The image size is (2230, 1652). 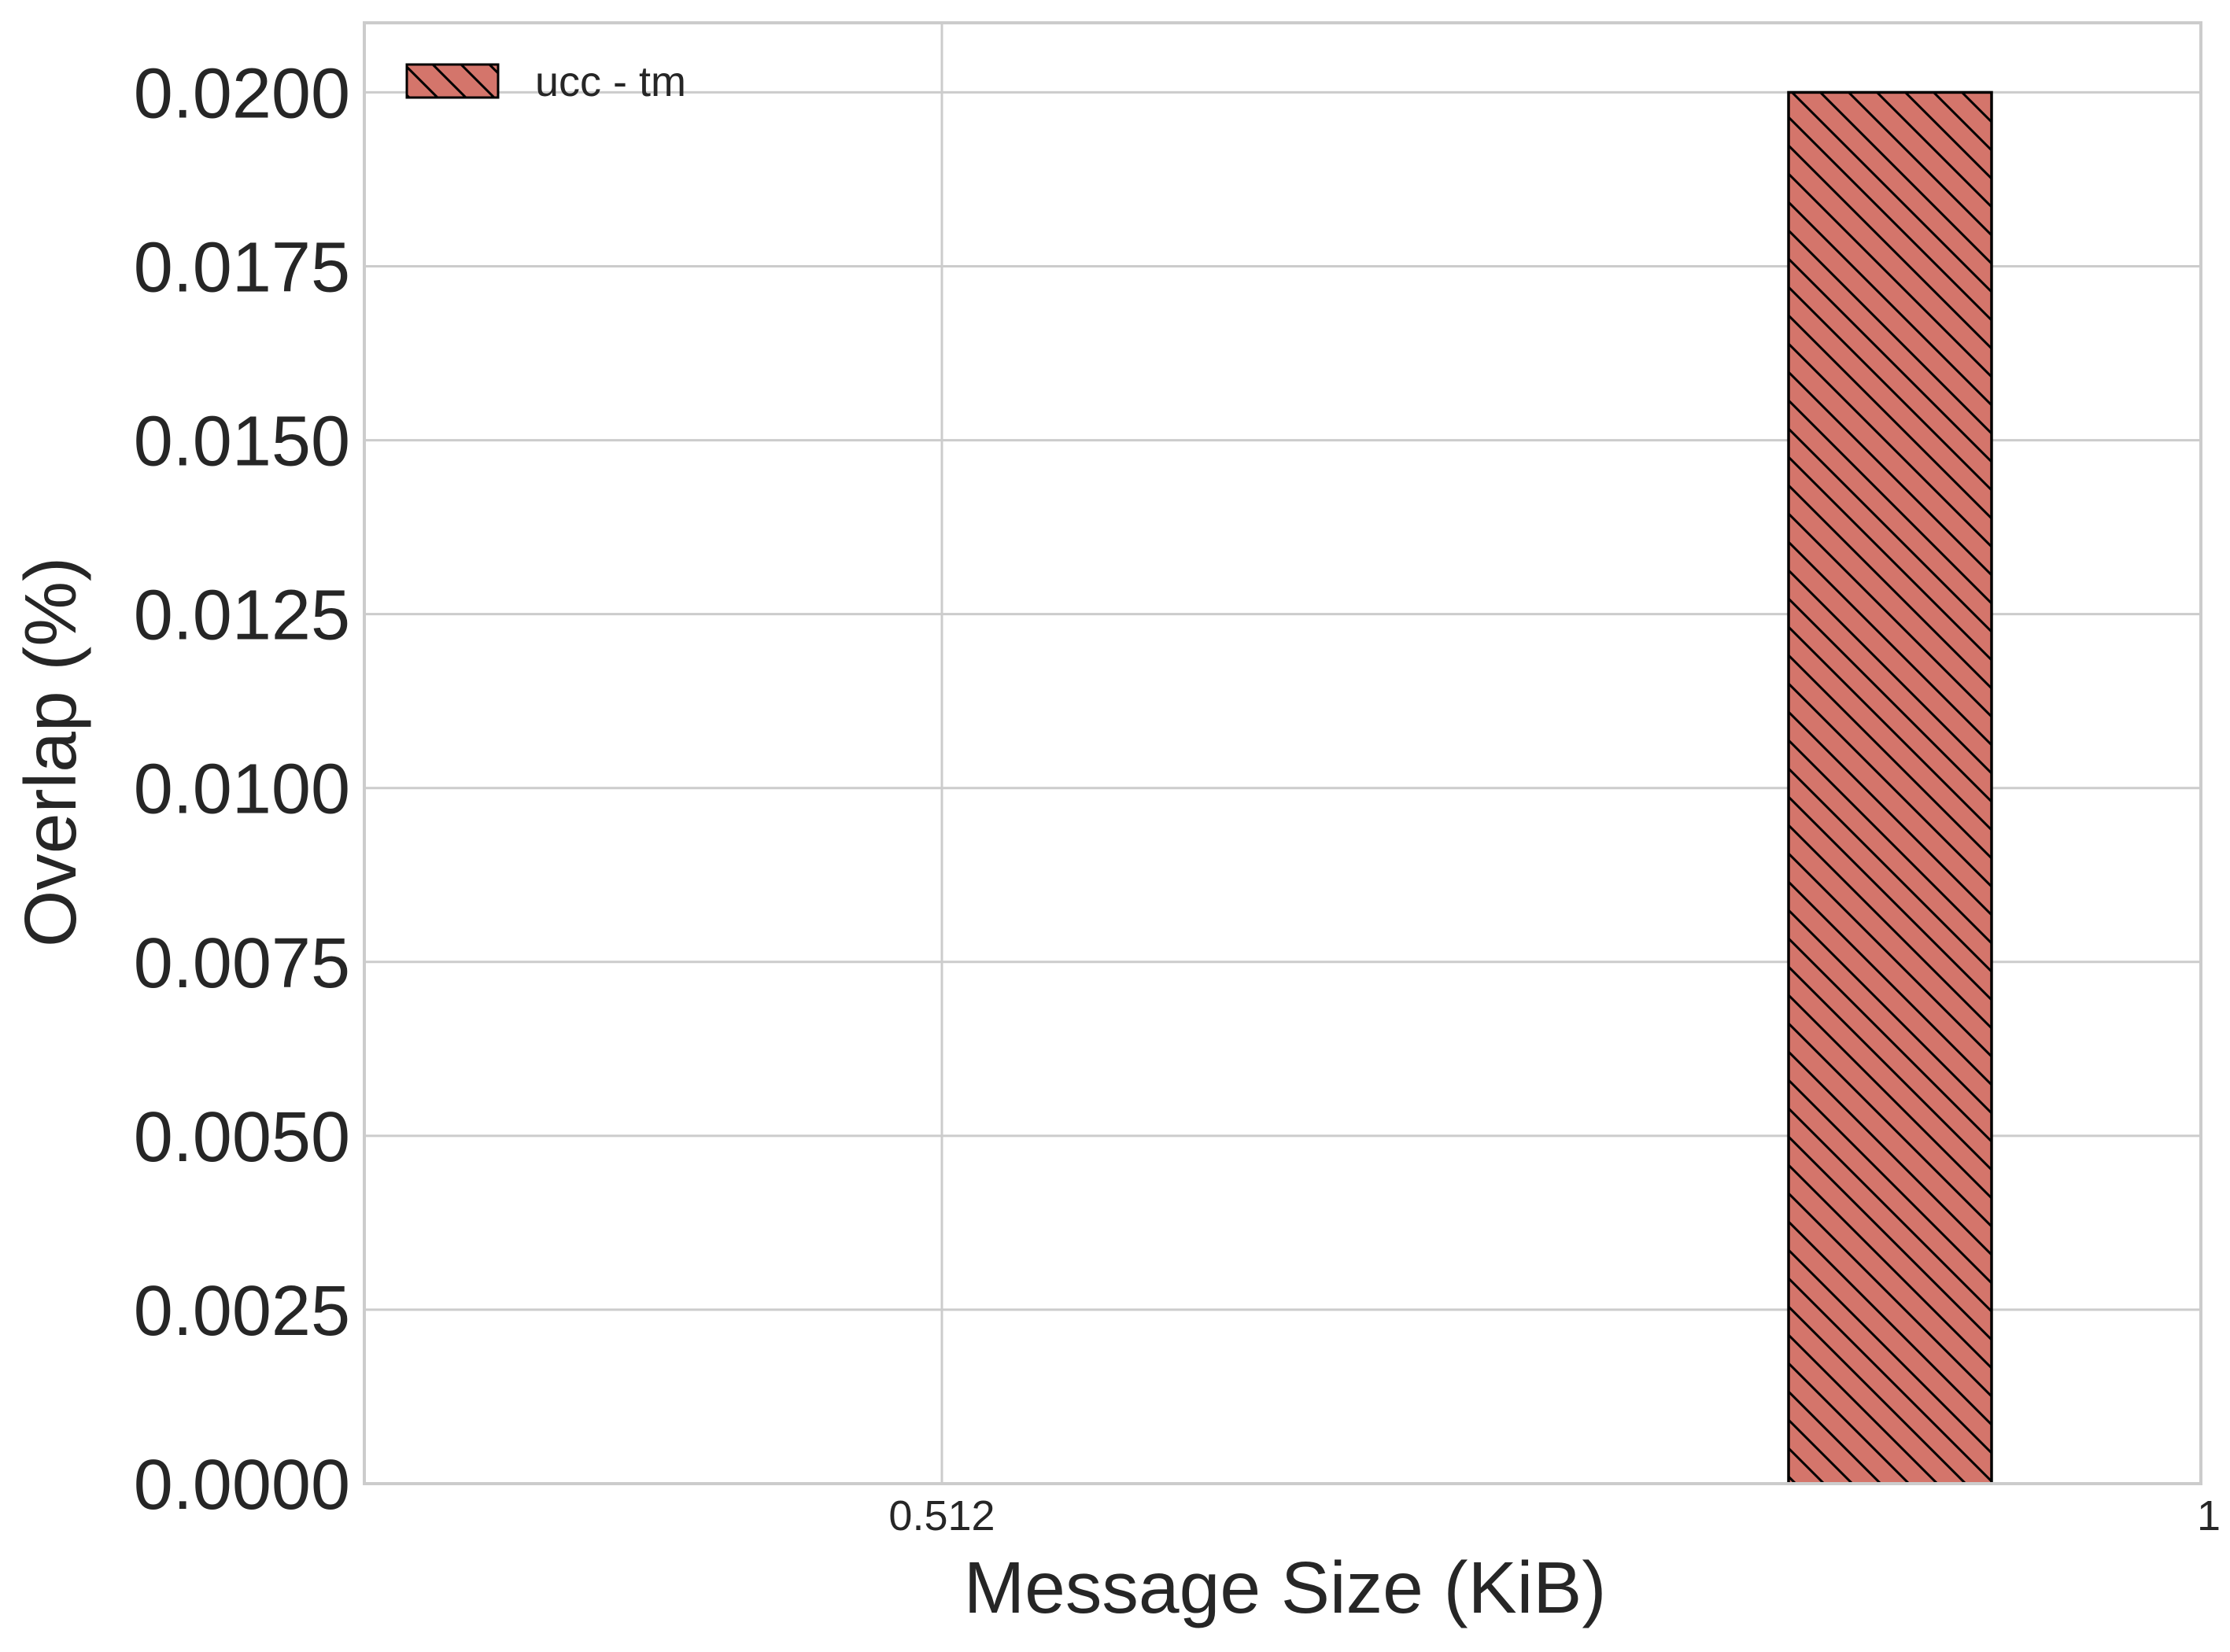 I want to click on x-tick-label: 0.512, so click(x=941, y=1516).